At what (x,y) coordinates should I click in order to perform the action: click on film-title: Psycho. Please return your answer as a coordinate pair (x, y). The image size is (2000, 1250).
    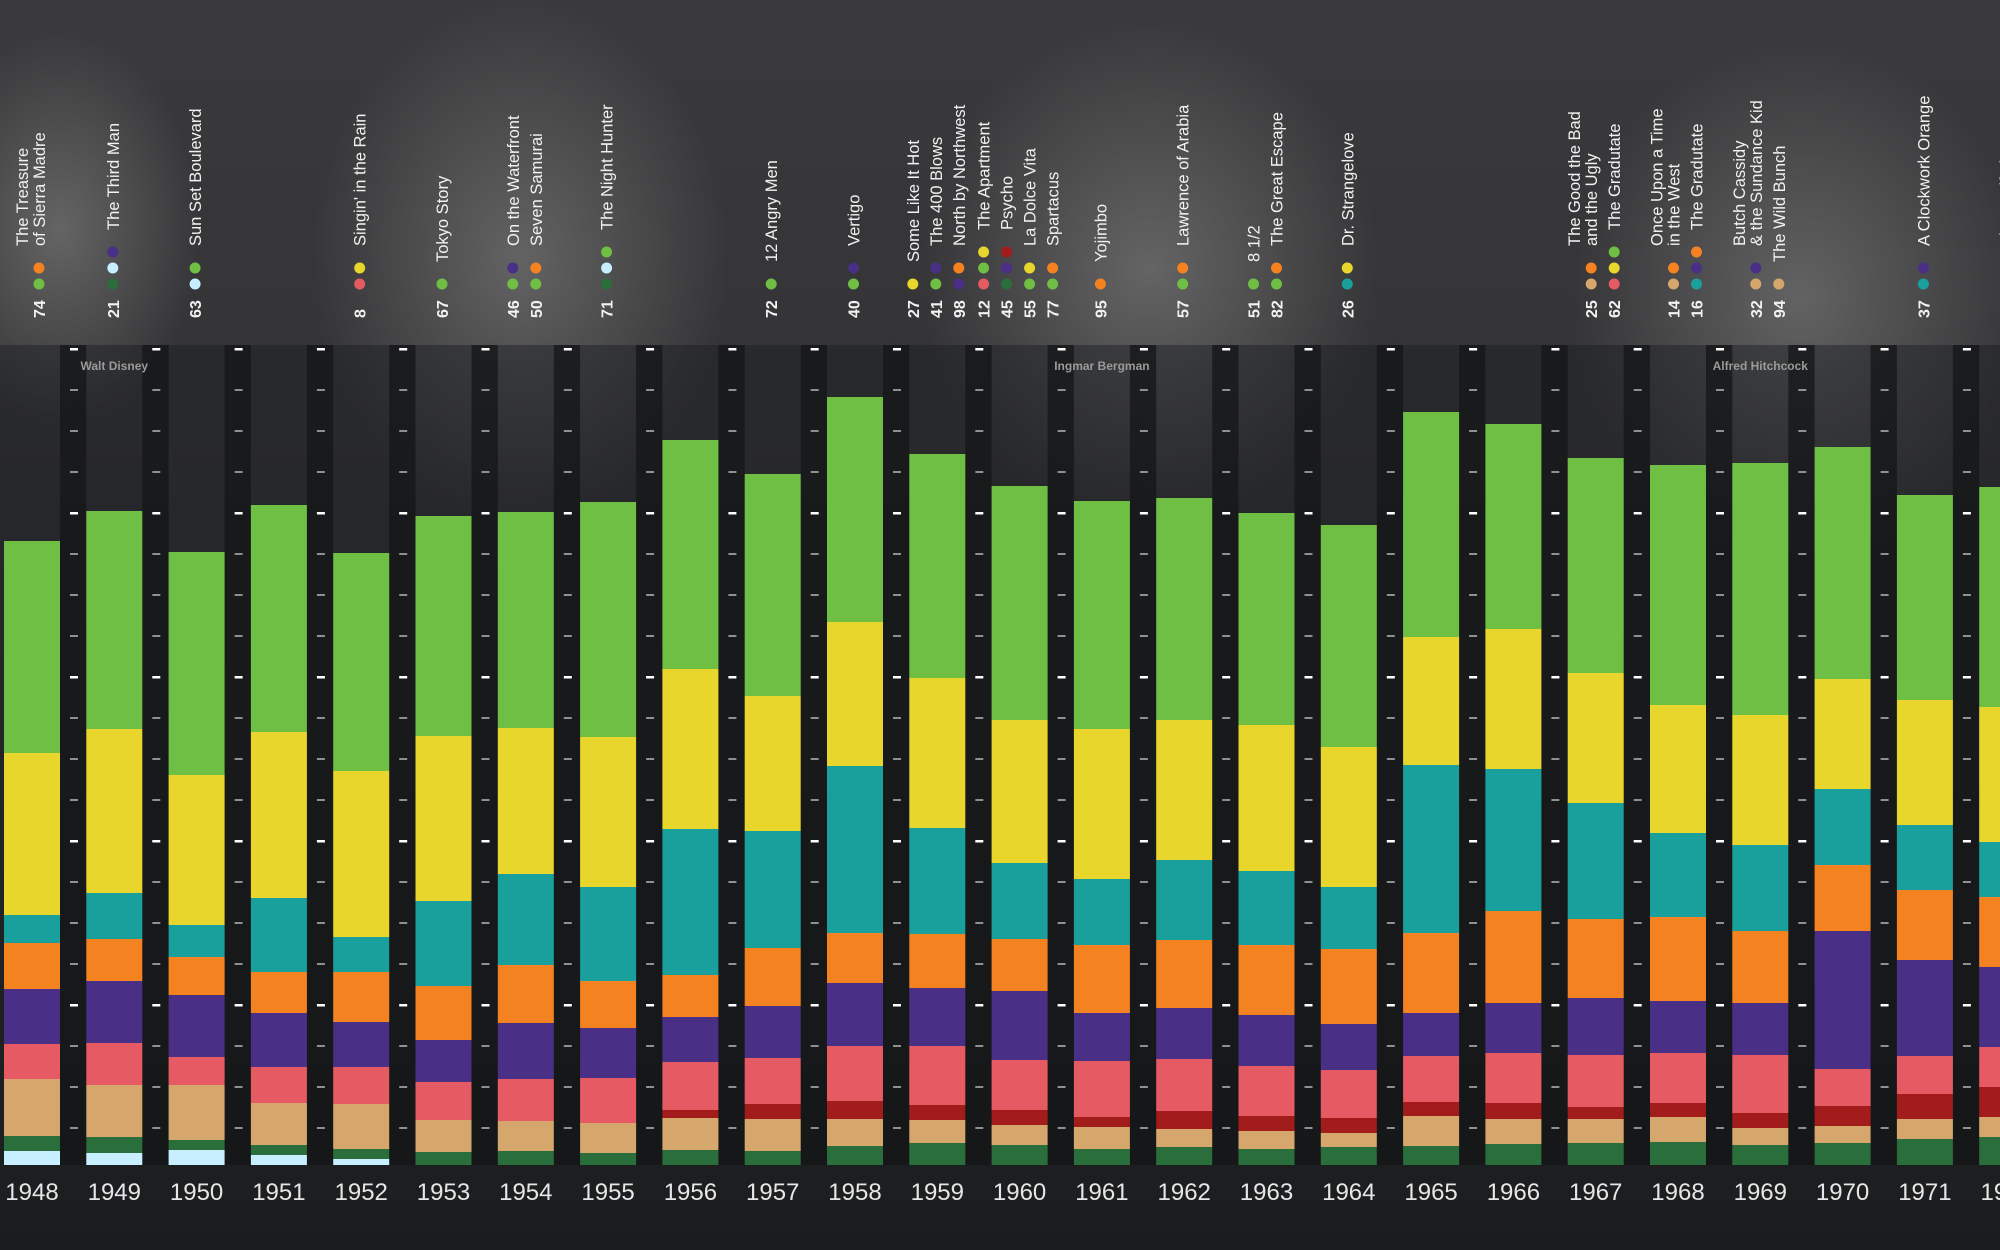
    Looking at the image, I should click on (1008, 203).